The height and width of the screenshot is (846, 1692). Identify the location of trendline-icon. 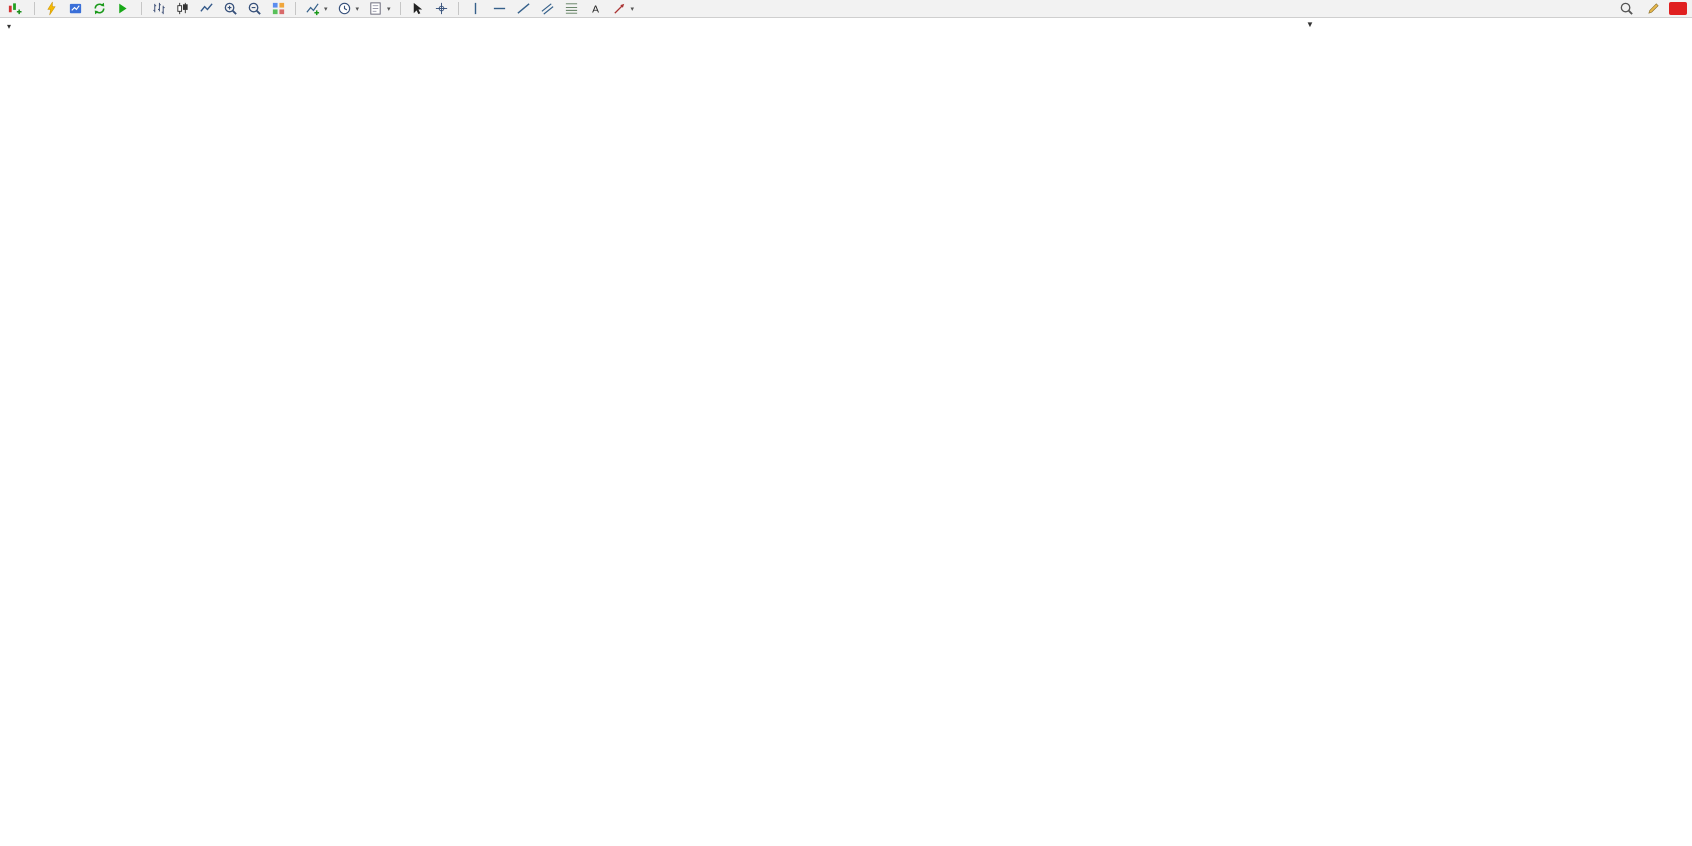
(523, 8).